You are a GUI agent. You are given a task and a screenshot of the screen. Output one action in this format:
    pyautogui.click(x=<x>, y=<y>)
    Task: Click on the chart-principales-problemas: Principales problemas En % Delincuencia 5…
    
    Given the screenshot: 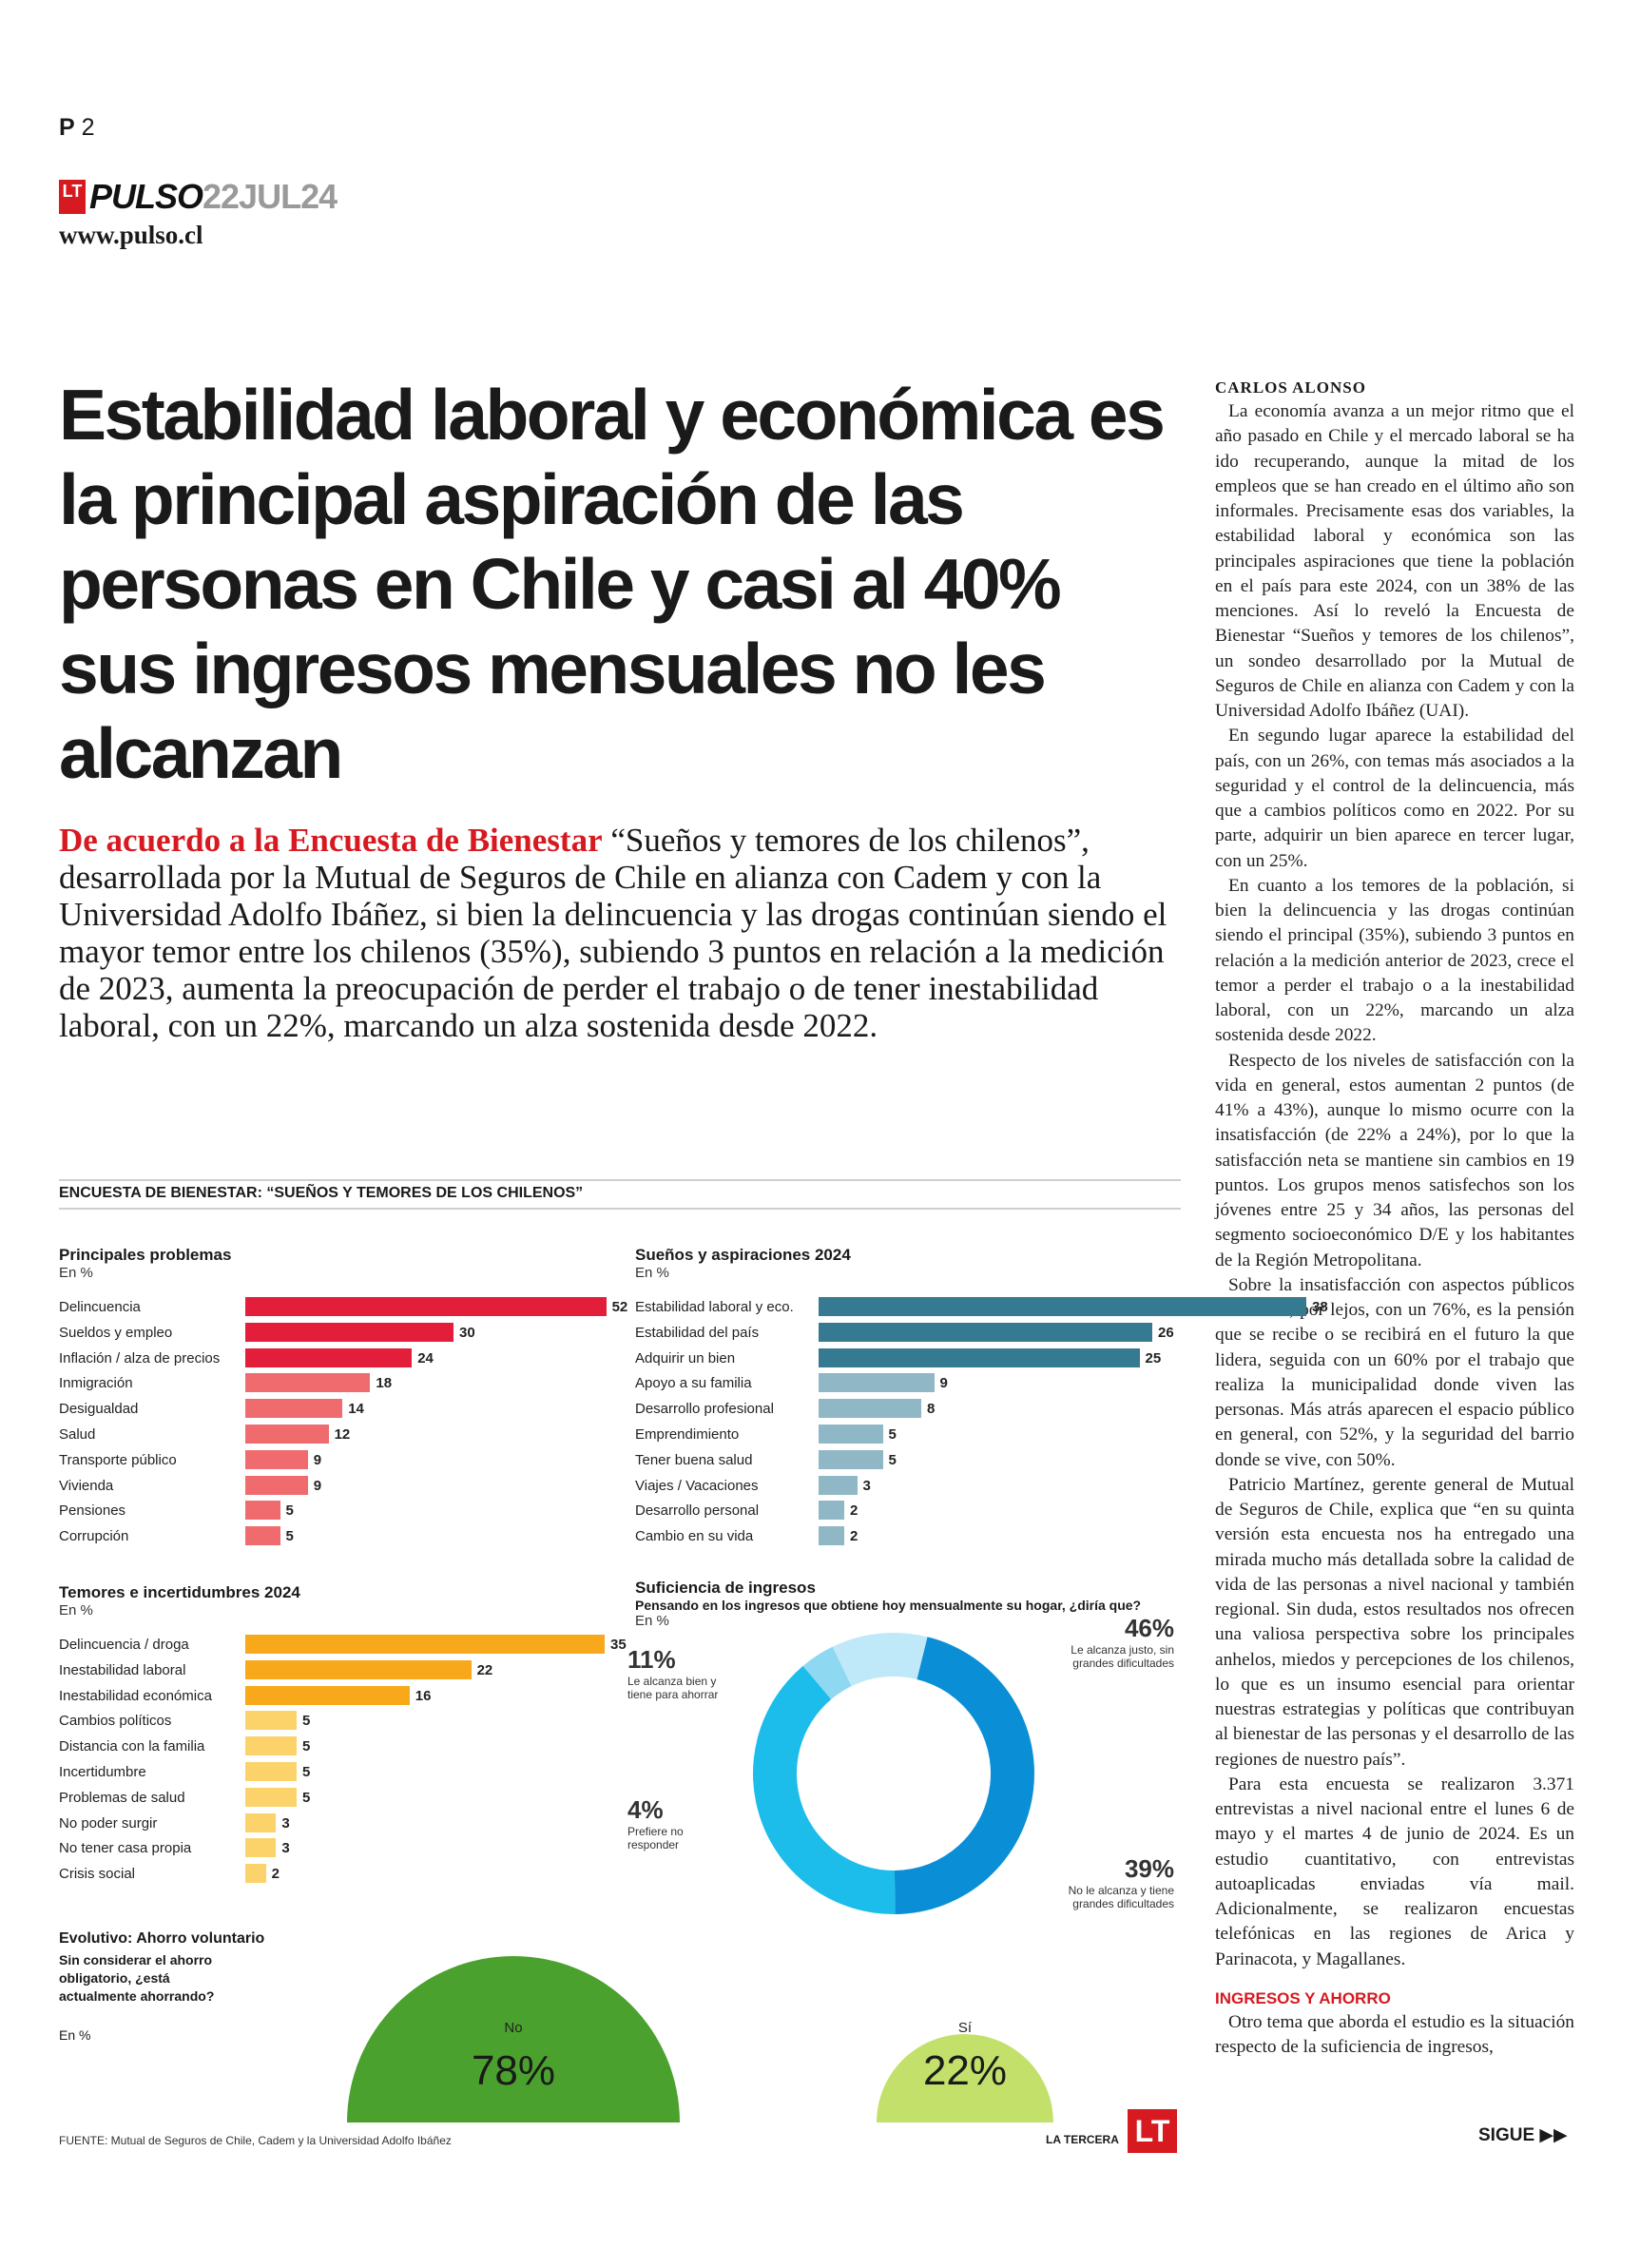 What is the action you would take?
    pyautogui.click(x=344, y=1403)
    